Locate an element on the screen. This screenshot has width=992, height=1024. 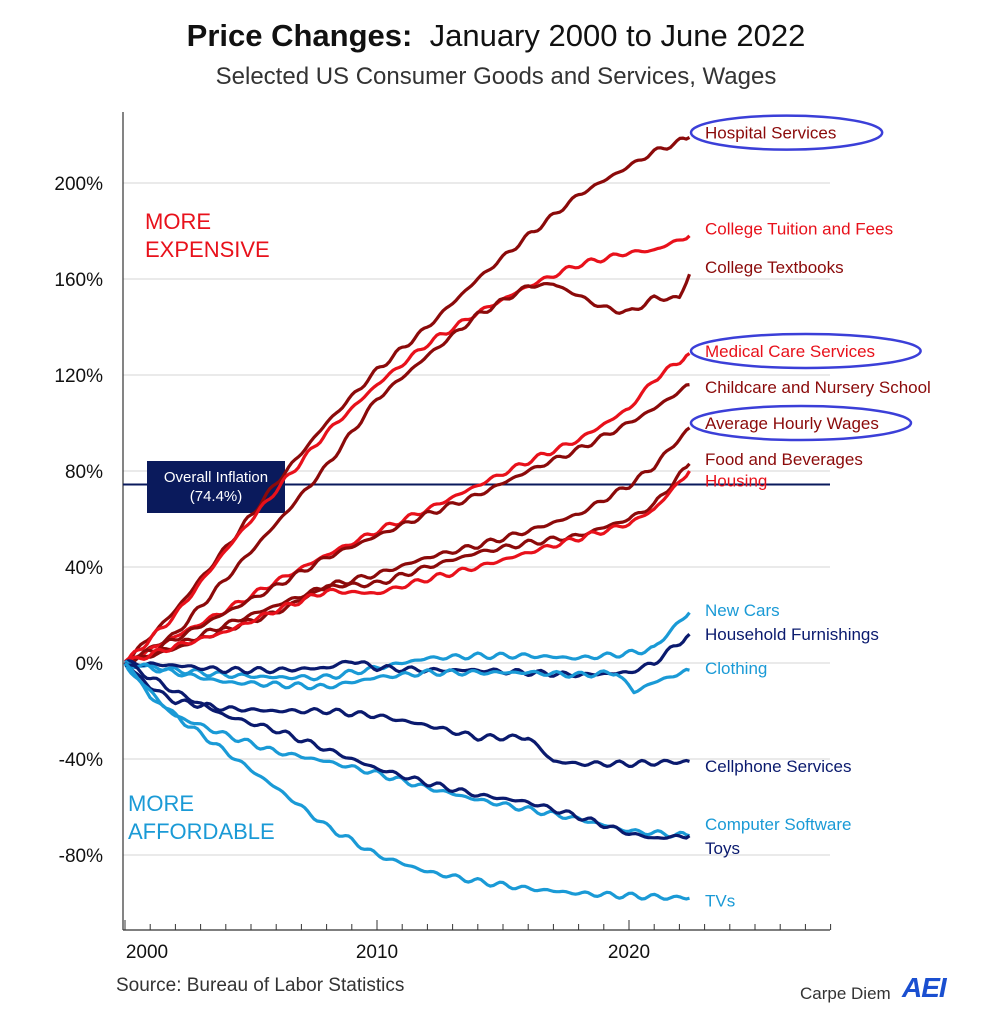
y-tick-label: 120% is located at coordinates (78, 376).